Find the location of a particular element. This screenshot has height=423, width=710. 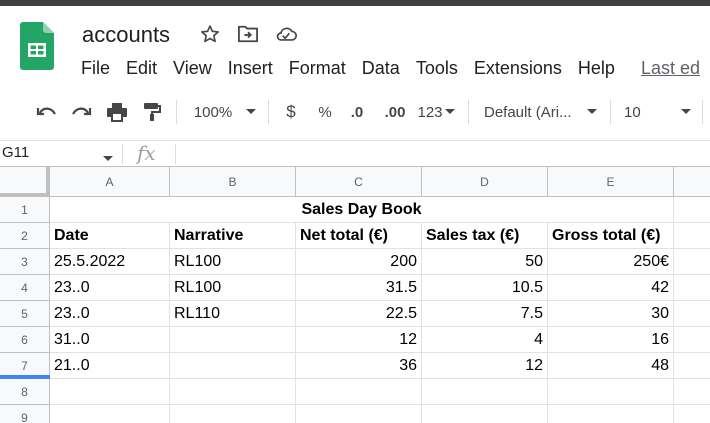

menu-file: File is located at coordinates (96, 68).